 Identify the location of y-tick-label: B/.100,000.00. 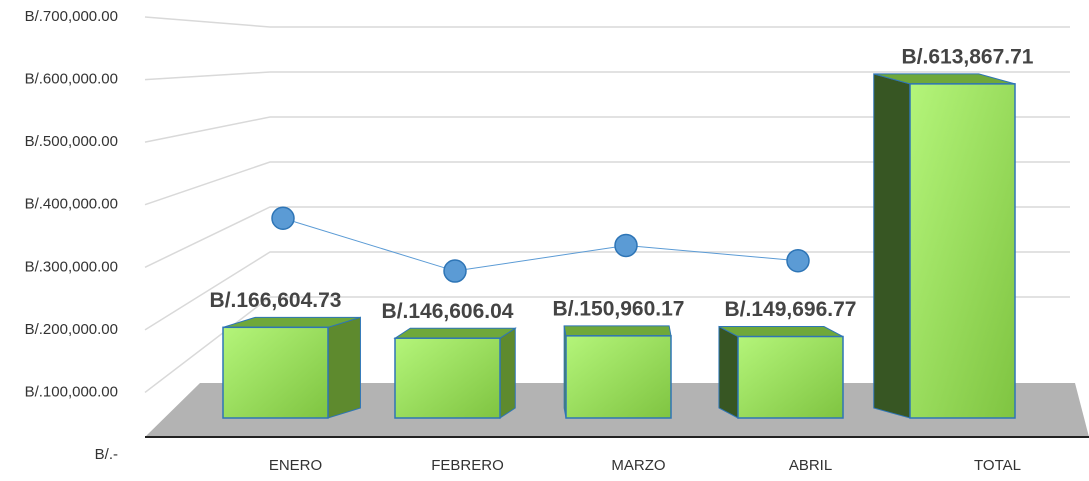
(71, 391).